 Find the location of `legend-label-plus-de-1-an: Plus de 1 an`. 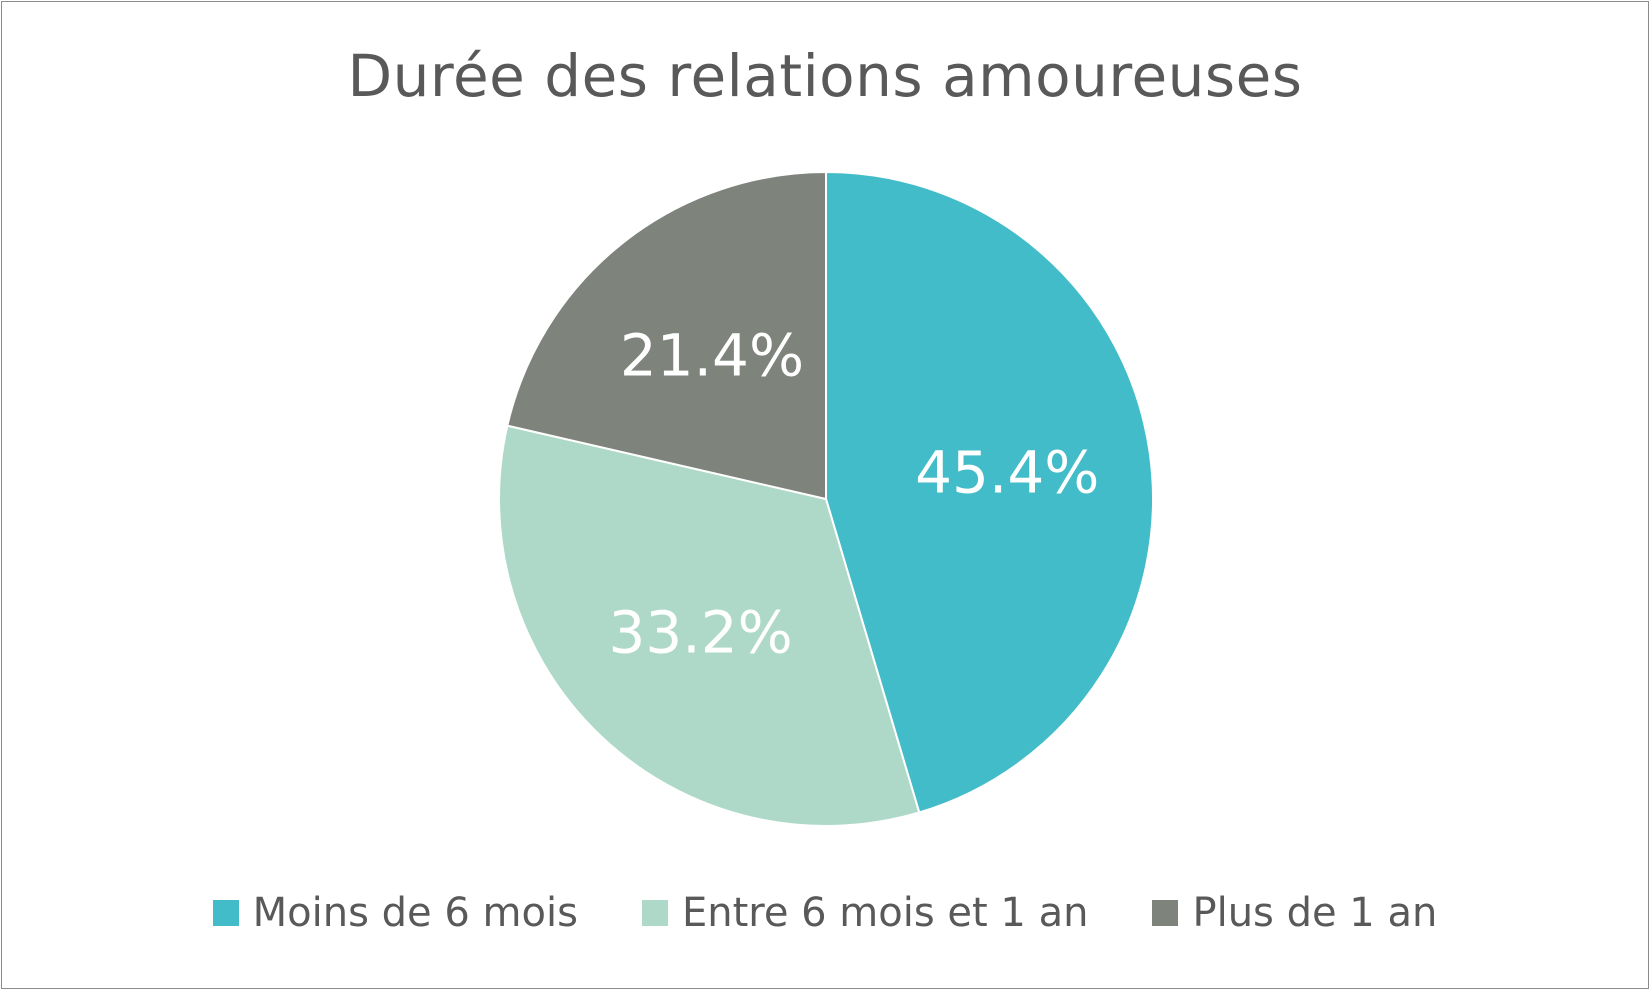

legend-label-plus-de-1-an: Plus de 1 an is located at coordinates (1315, 913).